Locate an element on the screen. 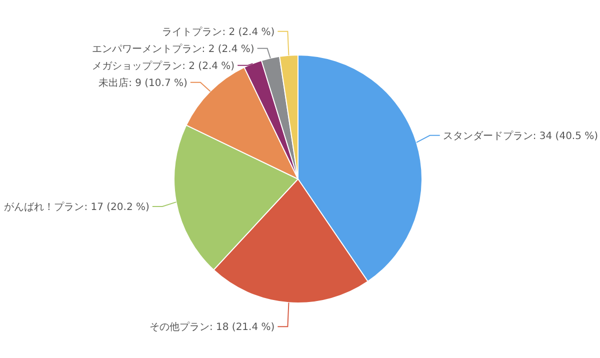 This screenshot has width=600, height=358. slice-label: メガショッププラン: 2 (2.4 %) is located at coordinates (163, 66).